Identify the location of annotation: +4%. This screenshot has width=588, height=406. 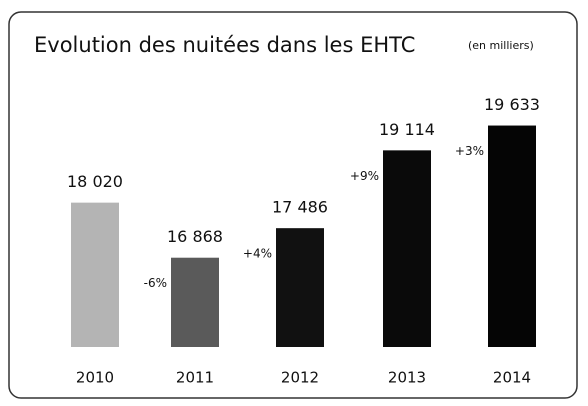
(257, 254).